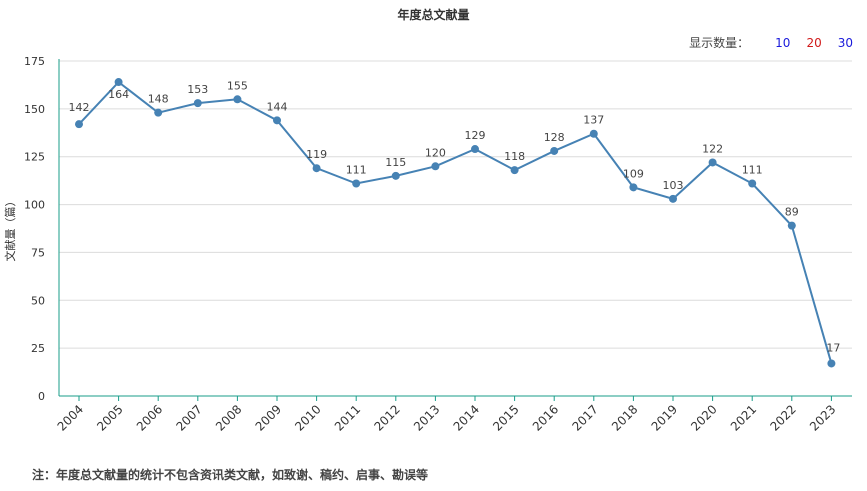  What do you see at coordinates (188, 417) in the screenshot?
I see `x-tick-label: 2007` at bounding box center [188, 417].